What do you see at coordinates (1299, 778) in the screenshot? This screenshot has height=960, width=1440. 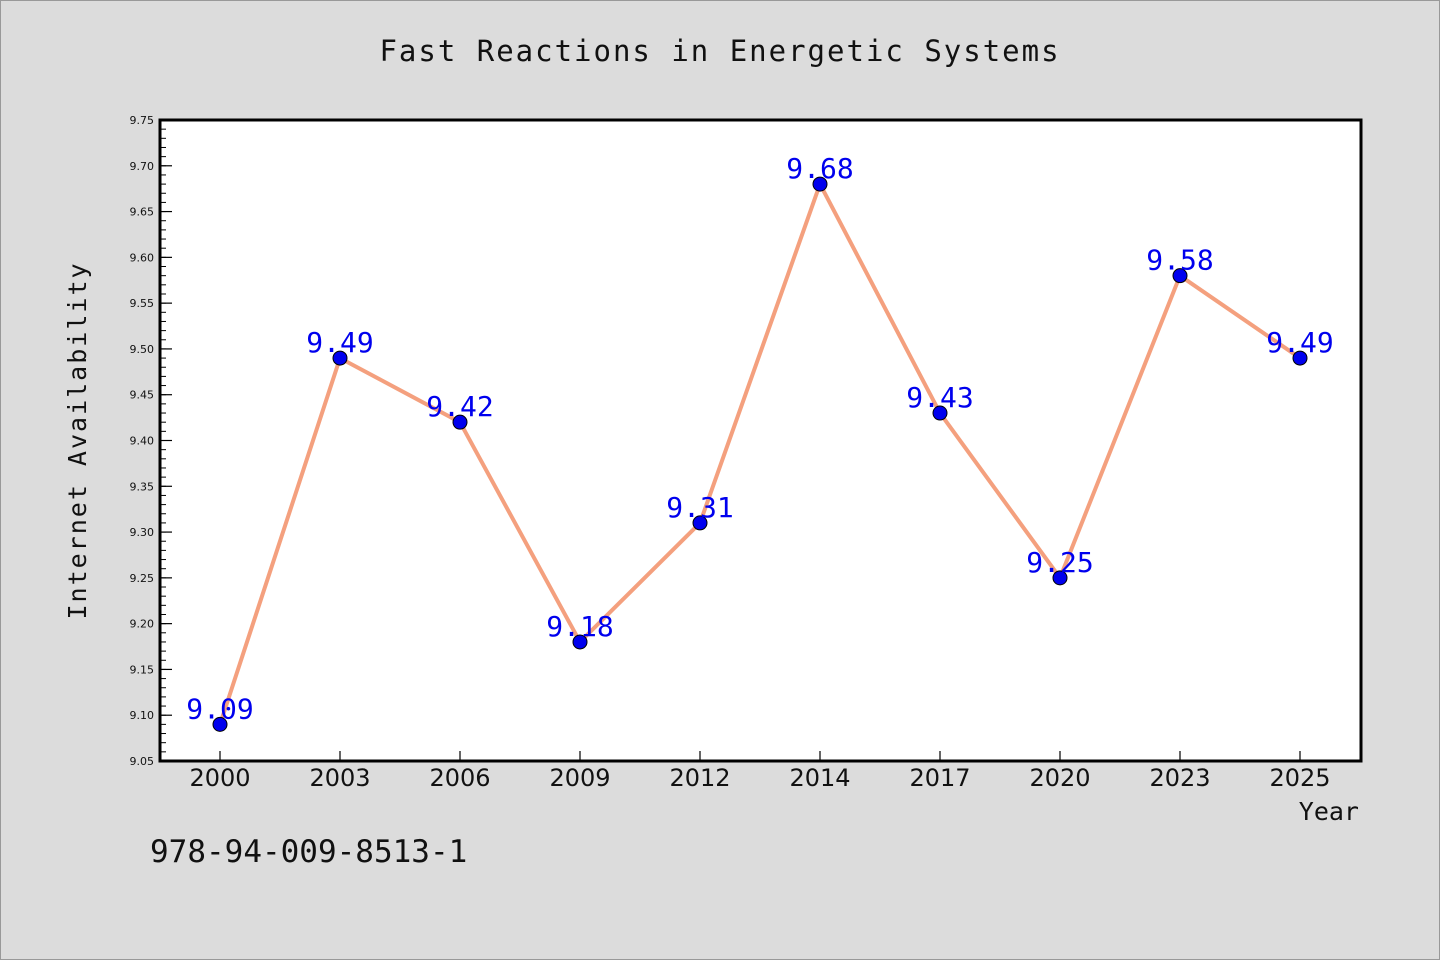 I see `x-tick-label: 2025` at bounding box center [1299, 778].